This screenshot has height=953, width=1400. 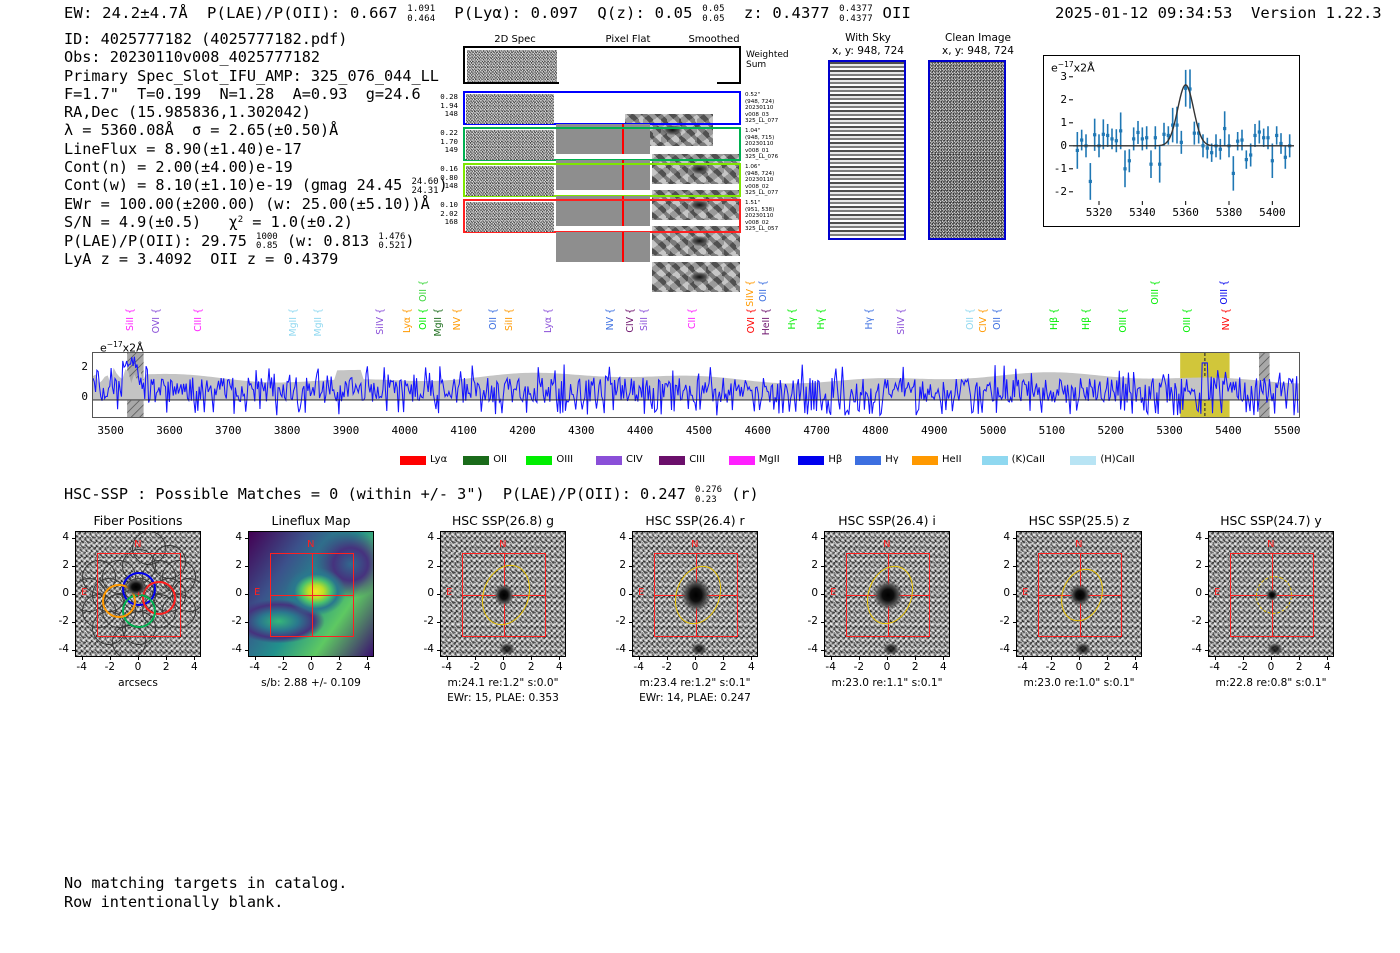 I want to click on with-sky-title: With Sky, so click(x=868, y=38).